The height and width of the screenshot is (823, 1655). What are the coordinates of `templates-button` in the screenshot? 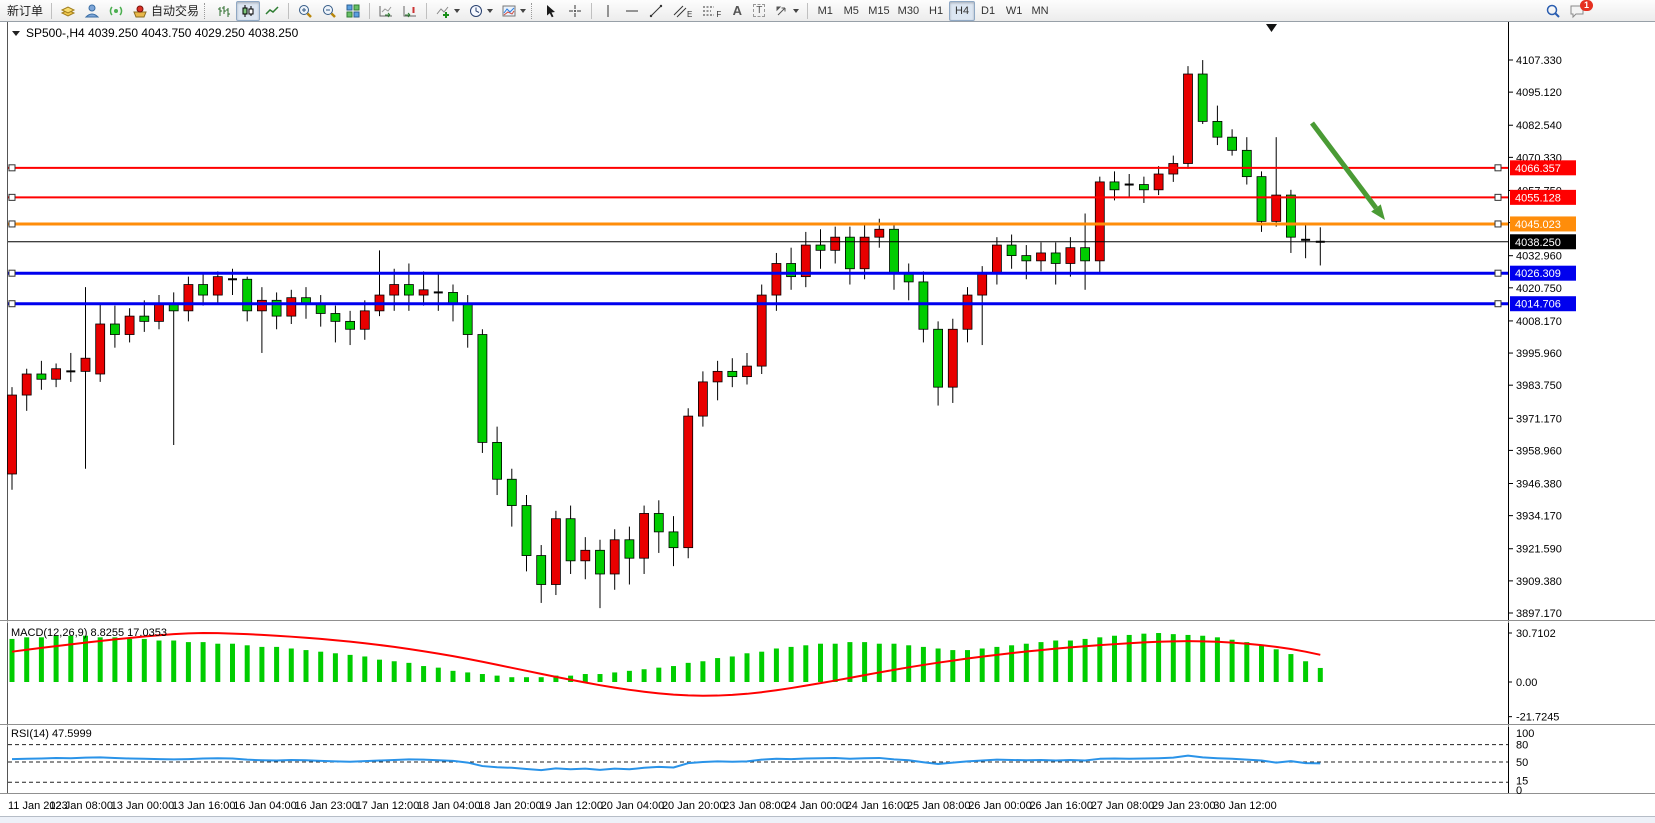 It's located at (513, 11).